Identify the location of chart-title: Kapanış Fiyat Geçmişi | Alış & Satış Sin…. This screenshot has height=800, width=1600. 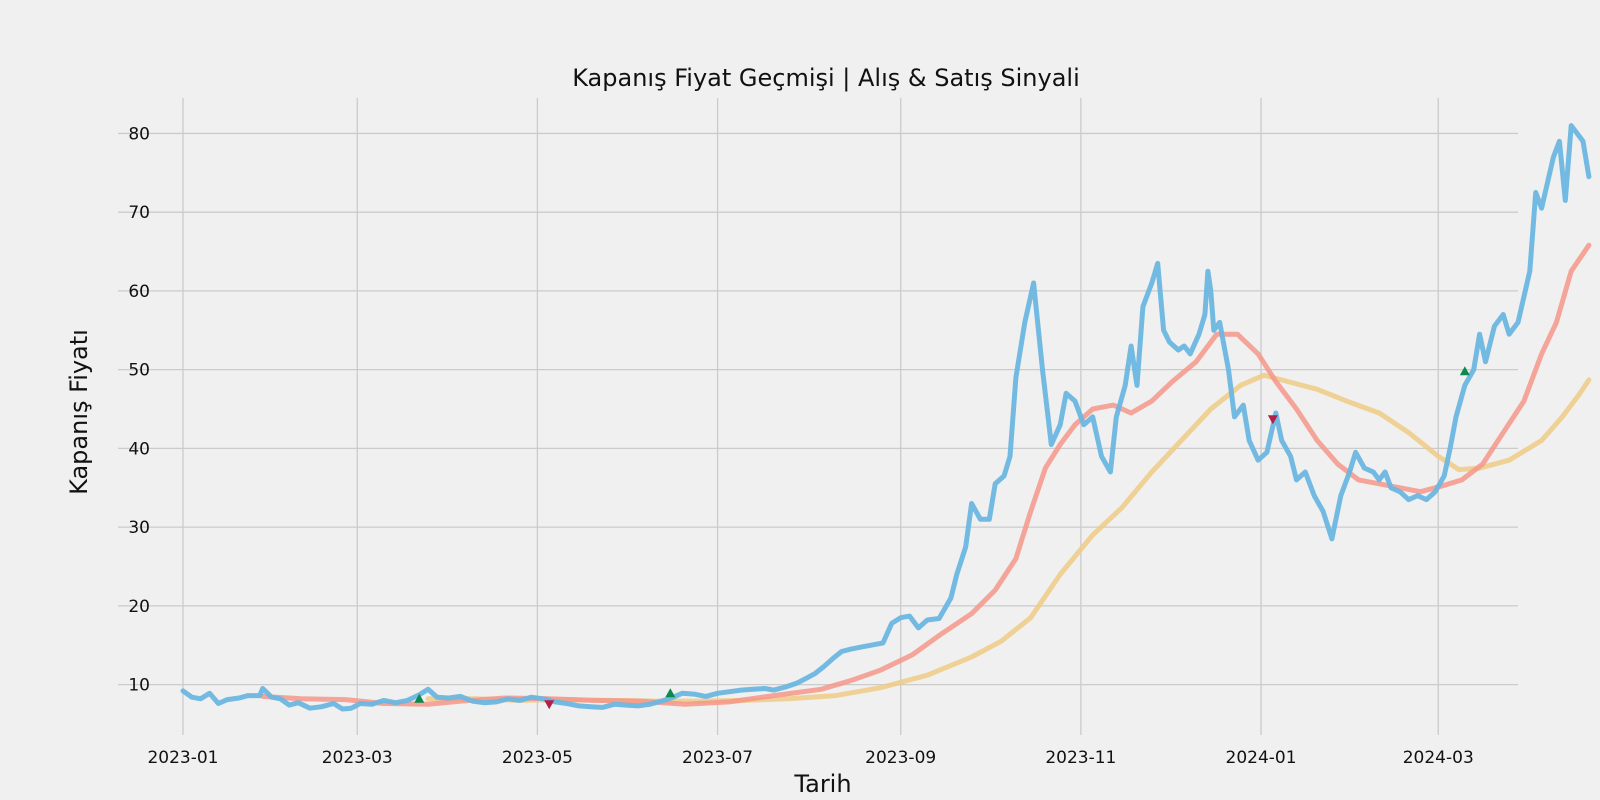
(826, 78).